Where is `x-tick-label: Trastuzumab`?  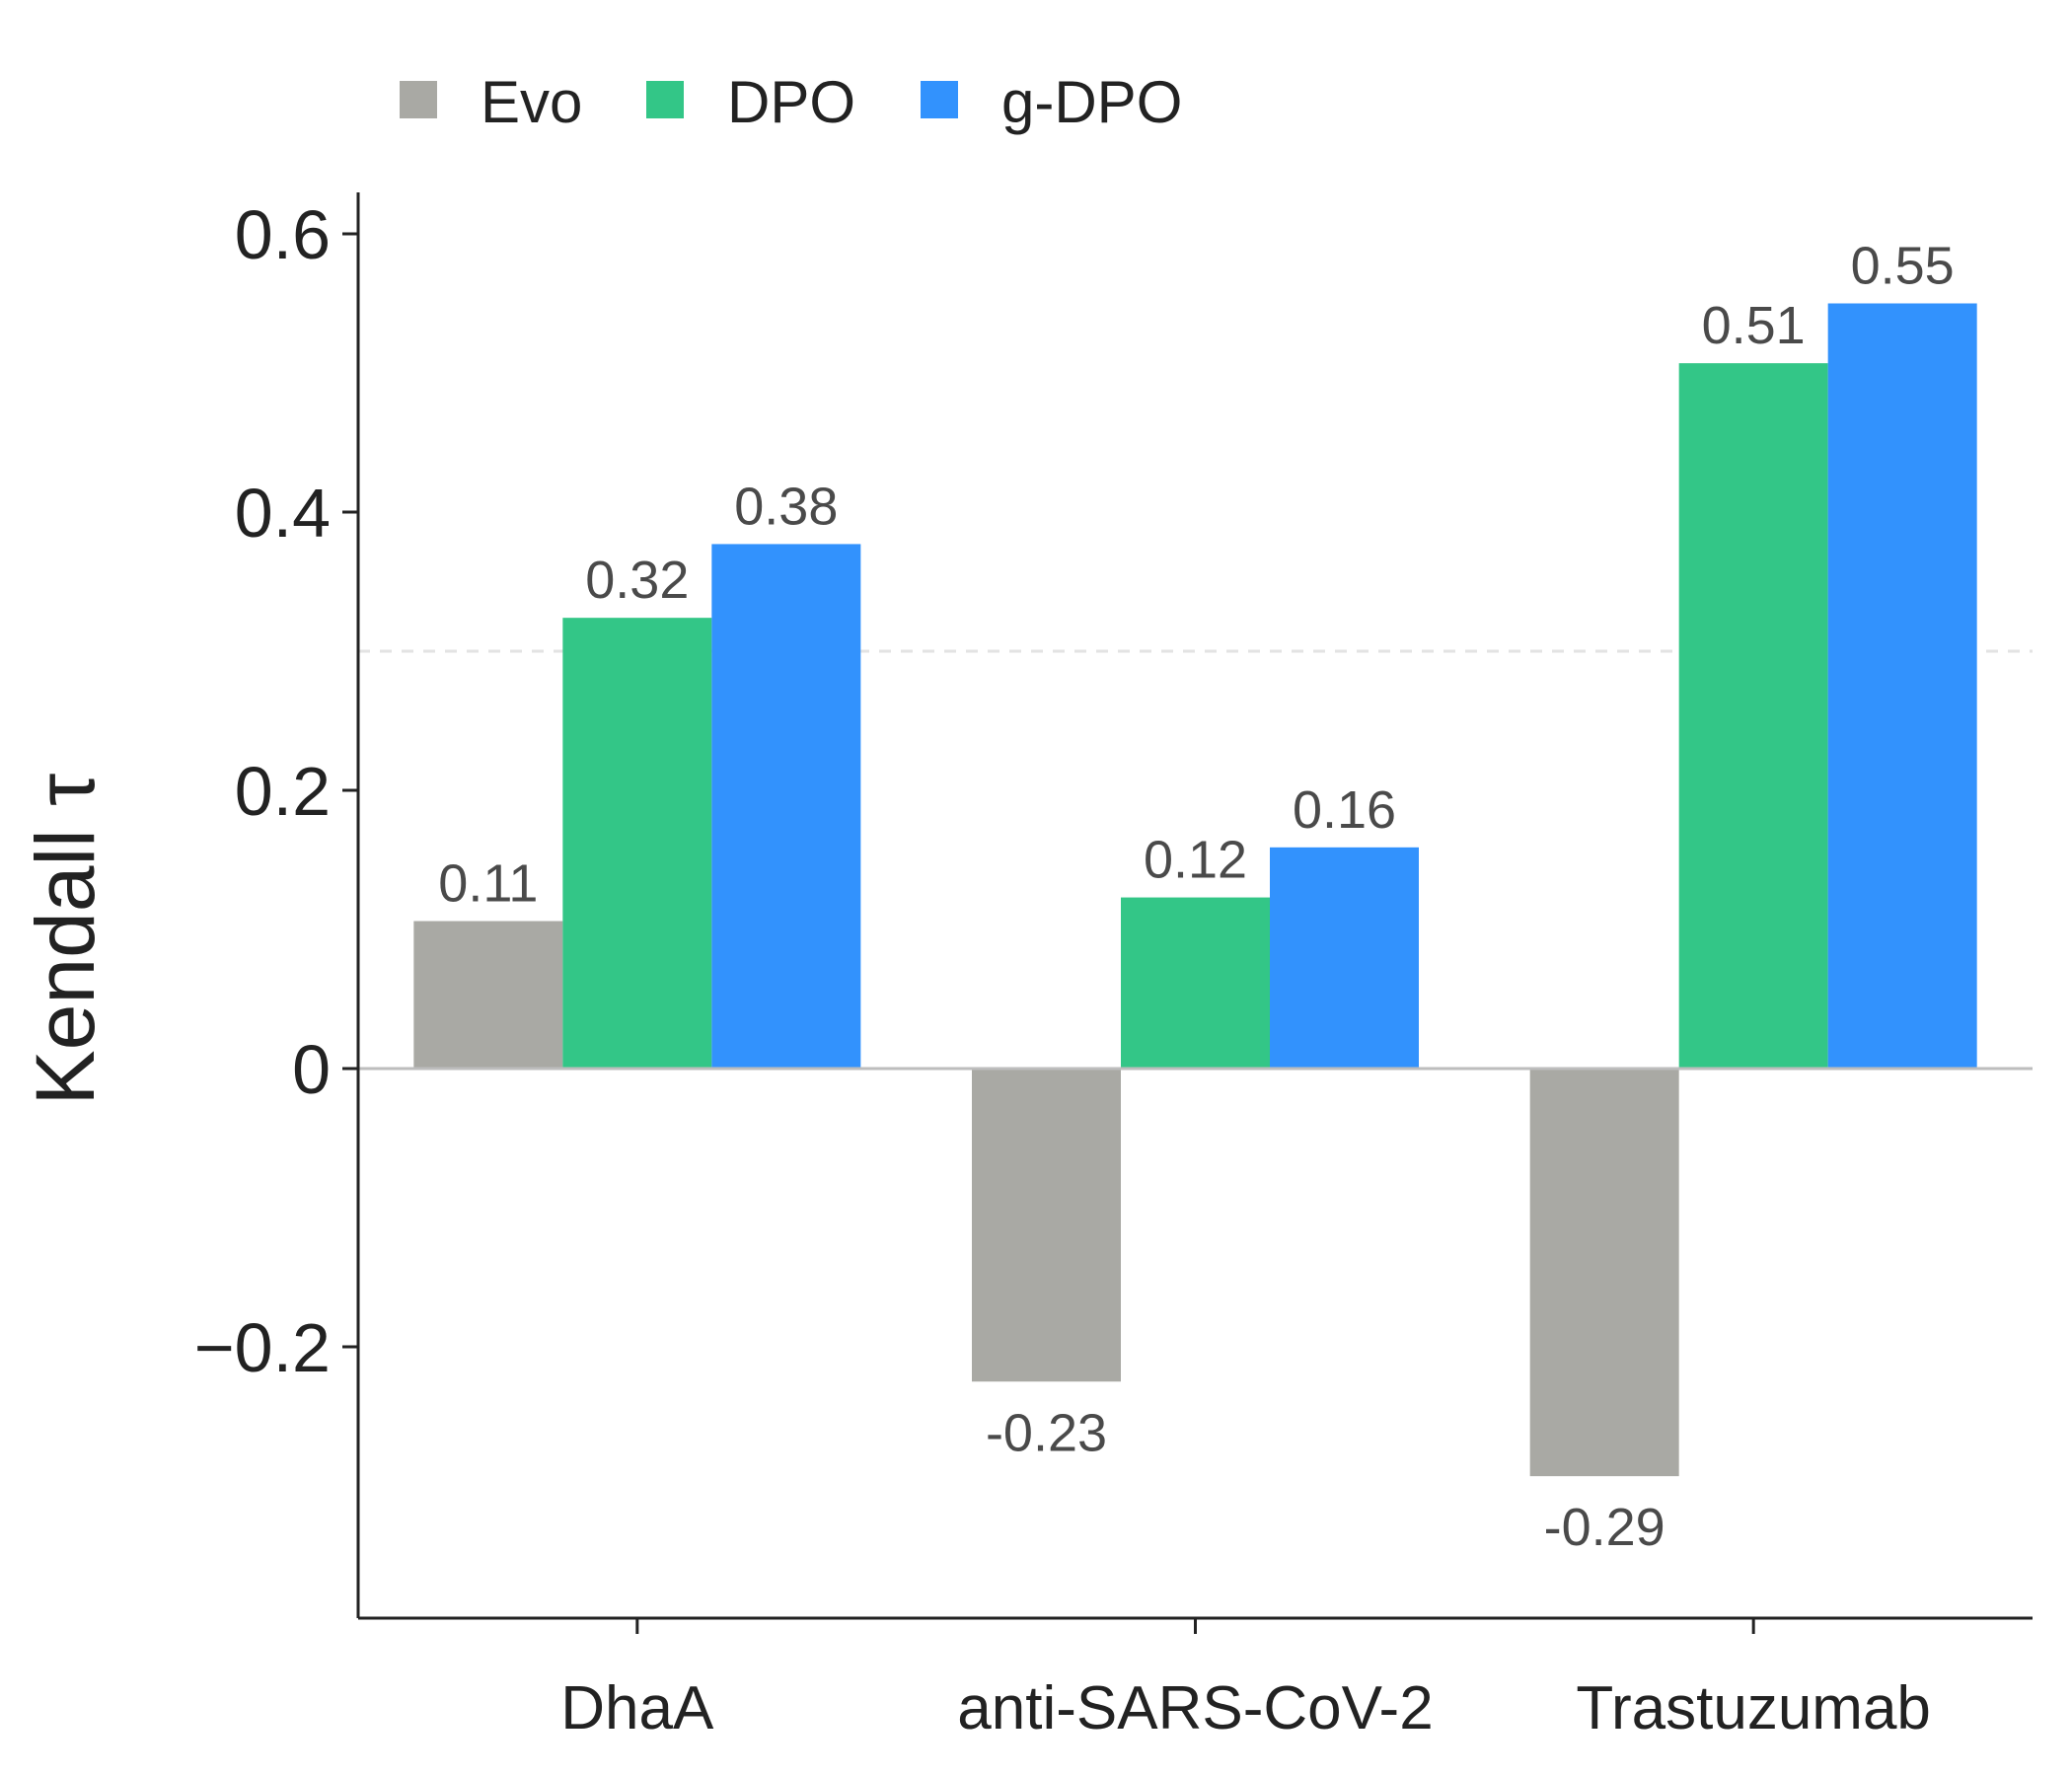
x-tick-label: Trastuzumab is located at coordinates (1754, 1708).